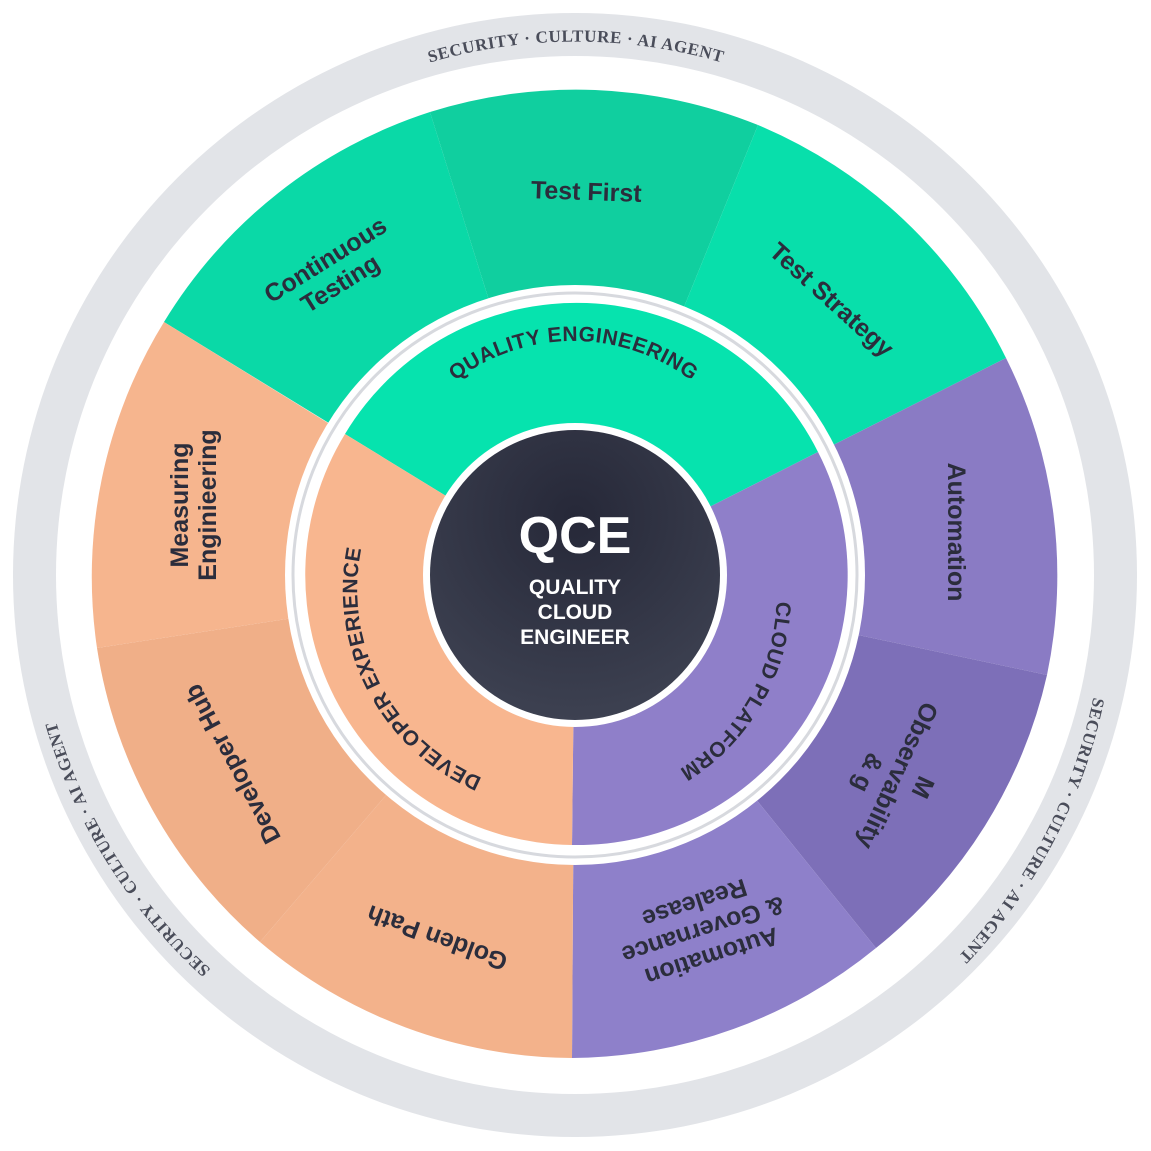 The width and height of the screenshot is (1151, 1151). I want to click on center-line-3: ENGINEER, so click(575, 637).